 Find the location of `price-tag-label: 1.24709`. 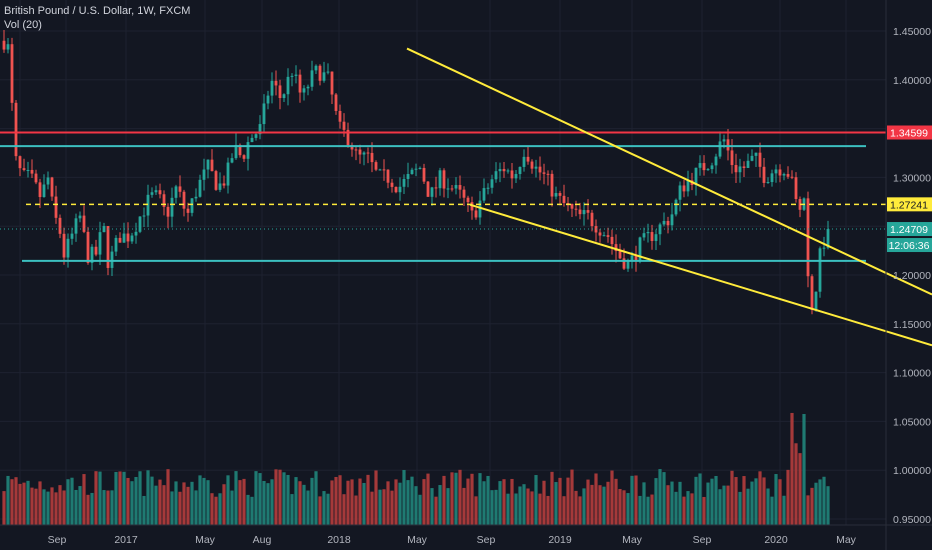

price-tag-label: 1.24709 is located at coordinates (909, 230).